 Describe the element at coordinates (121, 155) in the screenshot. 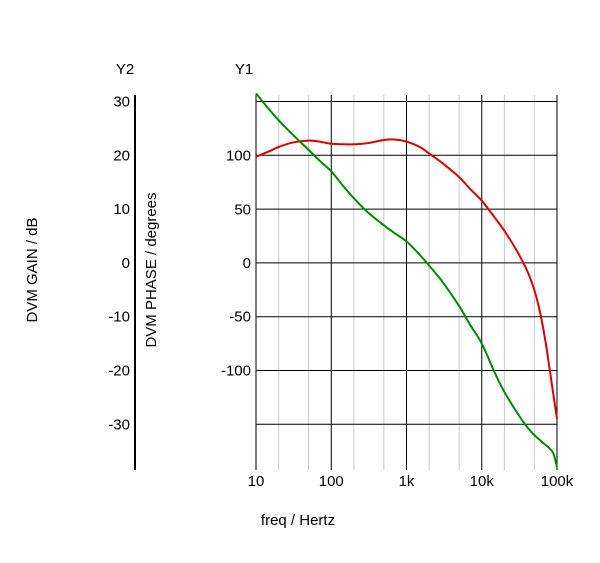

I see `y2-tick-label: 20` at that location.